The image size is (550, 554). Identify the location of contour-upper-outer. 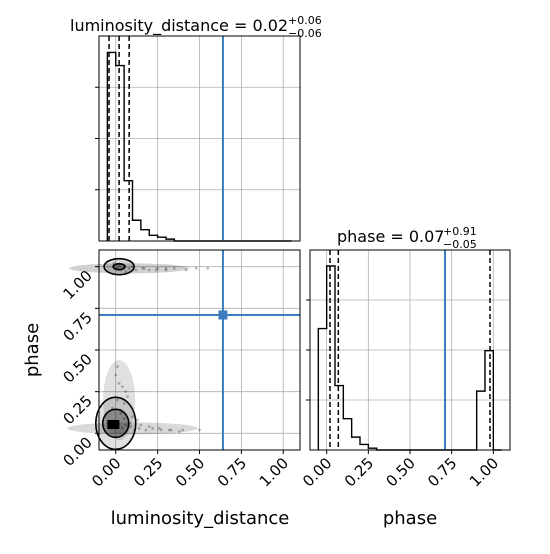
(119, 266).